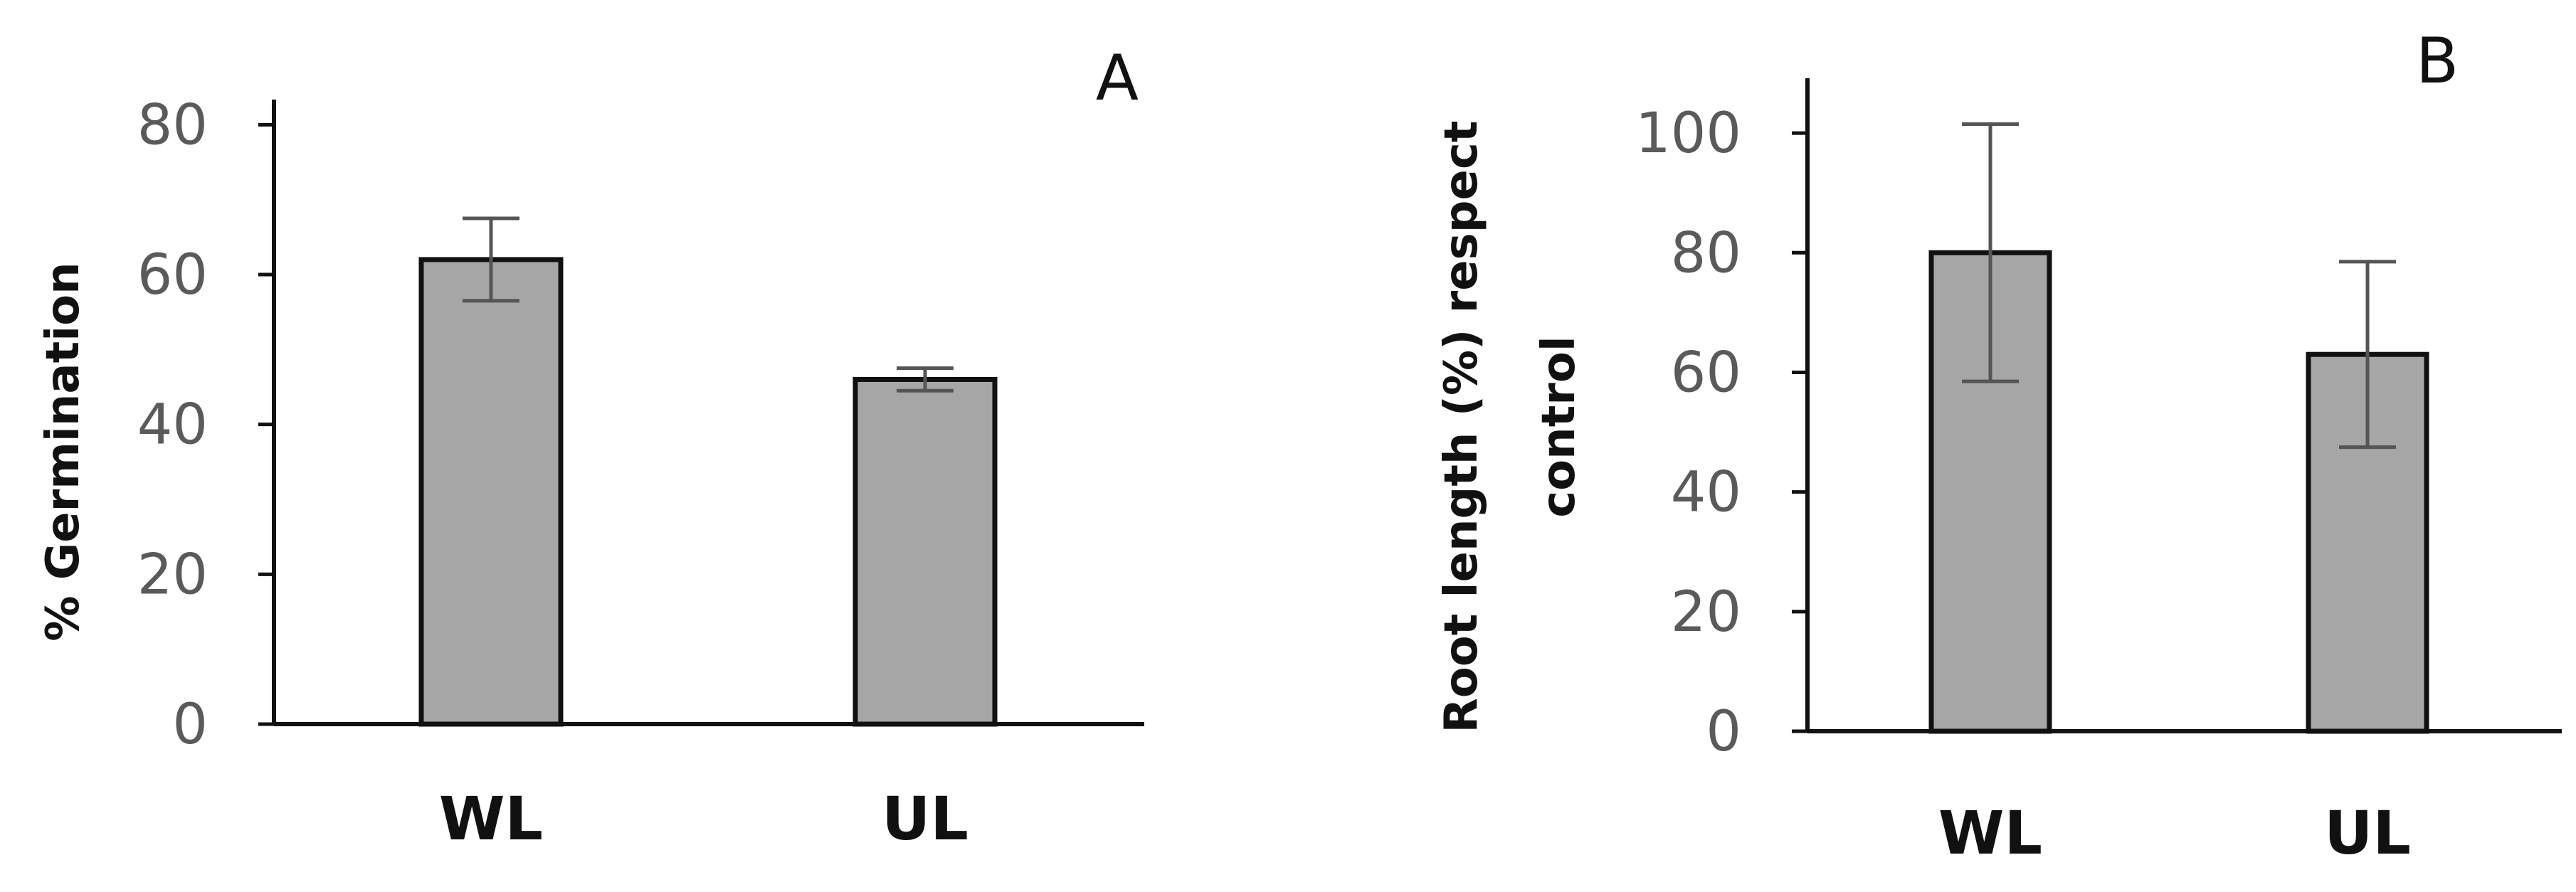 This screenshot has width=2576, height=892. What do you see at coordinates (1118, 78) in the screenshot?
I see `panel-letter-a: A` at bounding box center [1118, 78].